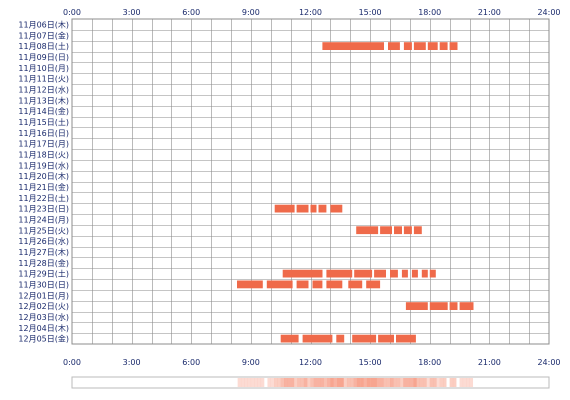  I want to click on row-label: 11月17日(月), so click(43, 144).